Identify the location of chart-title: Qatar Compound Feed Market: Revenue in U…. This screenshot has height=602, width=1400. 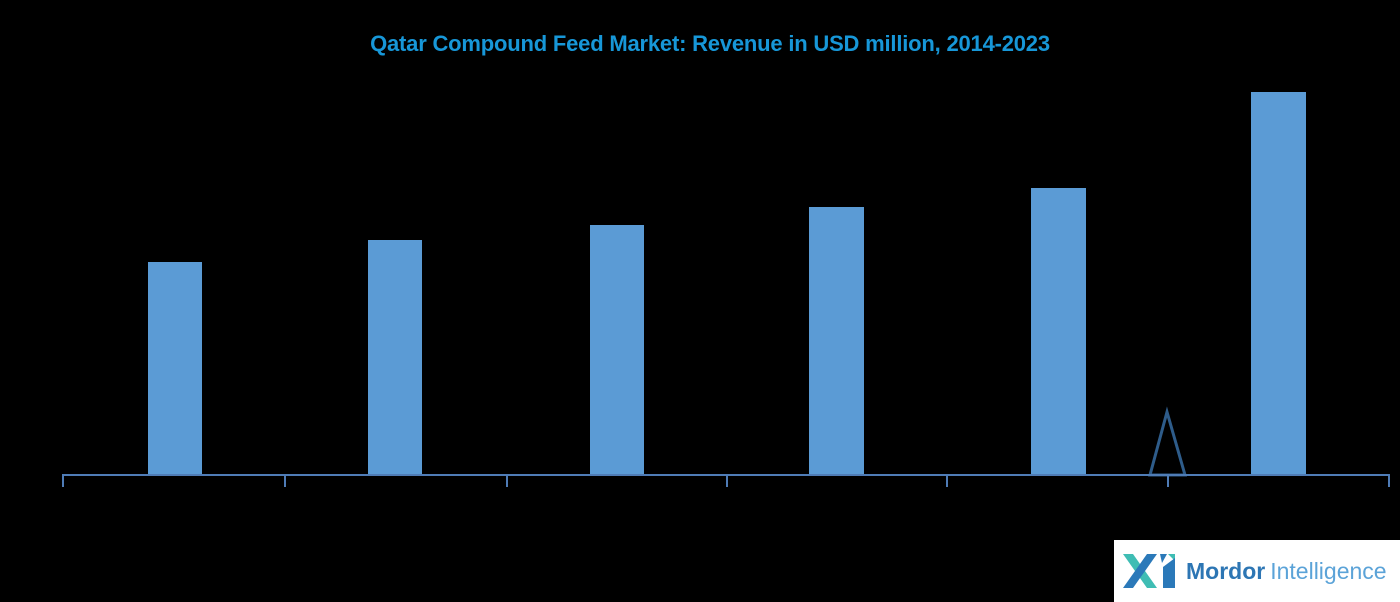
(710, 43).